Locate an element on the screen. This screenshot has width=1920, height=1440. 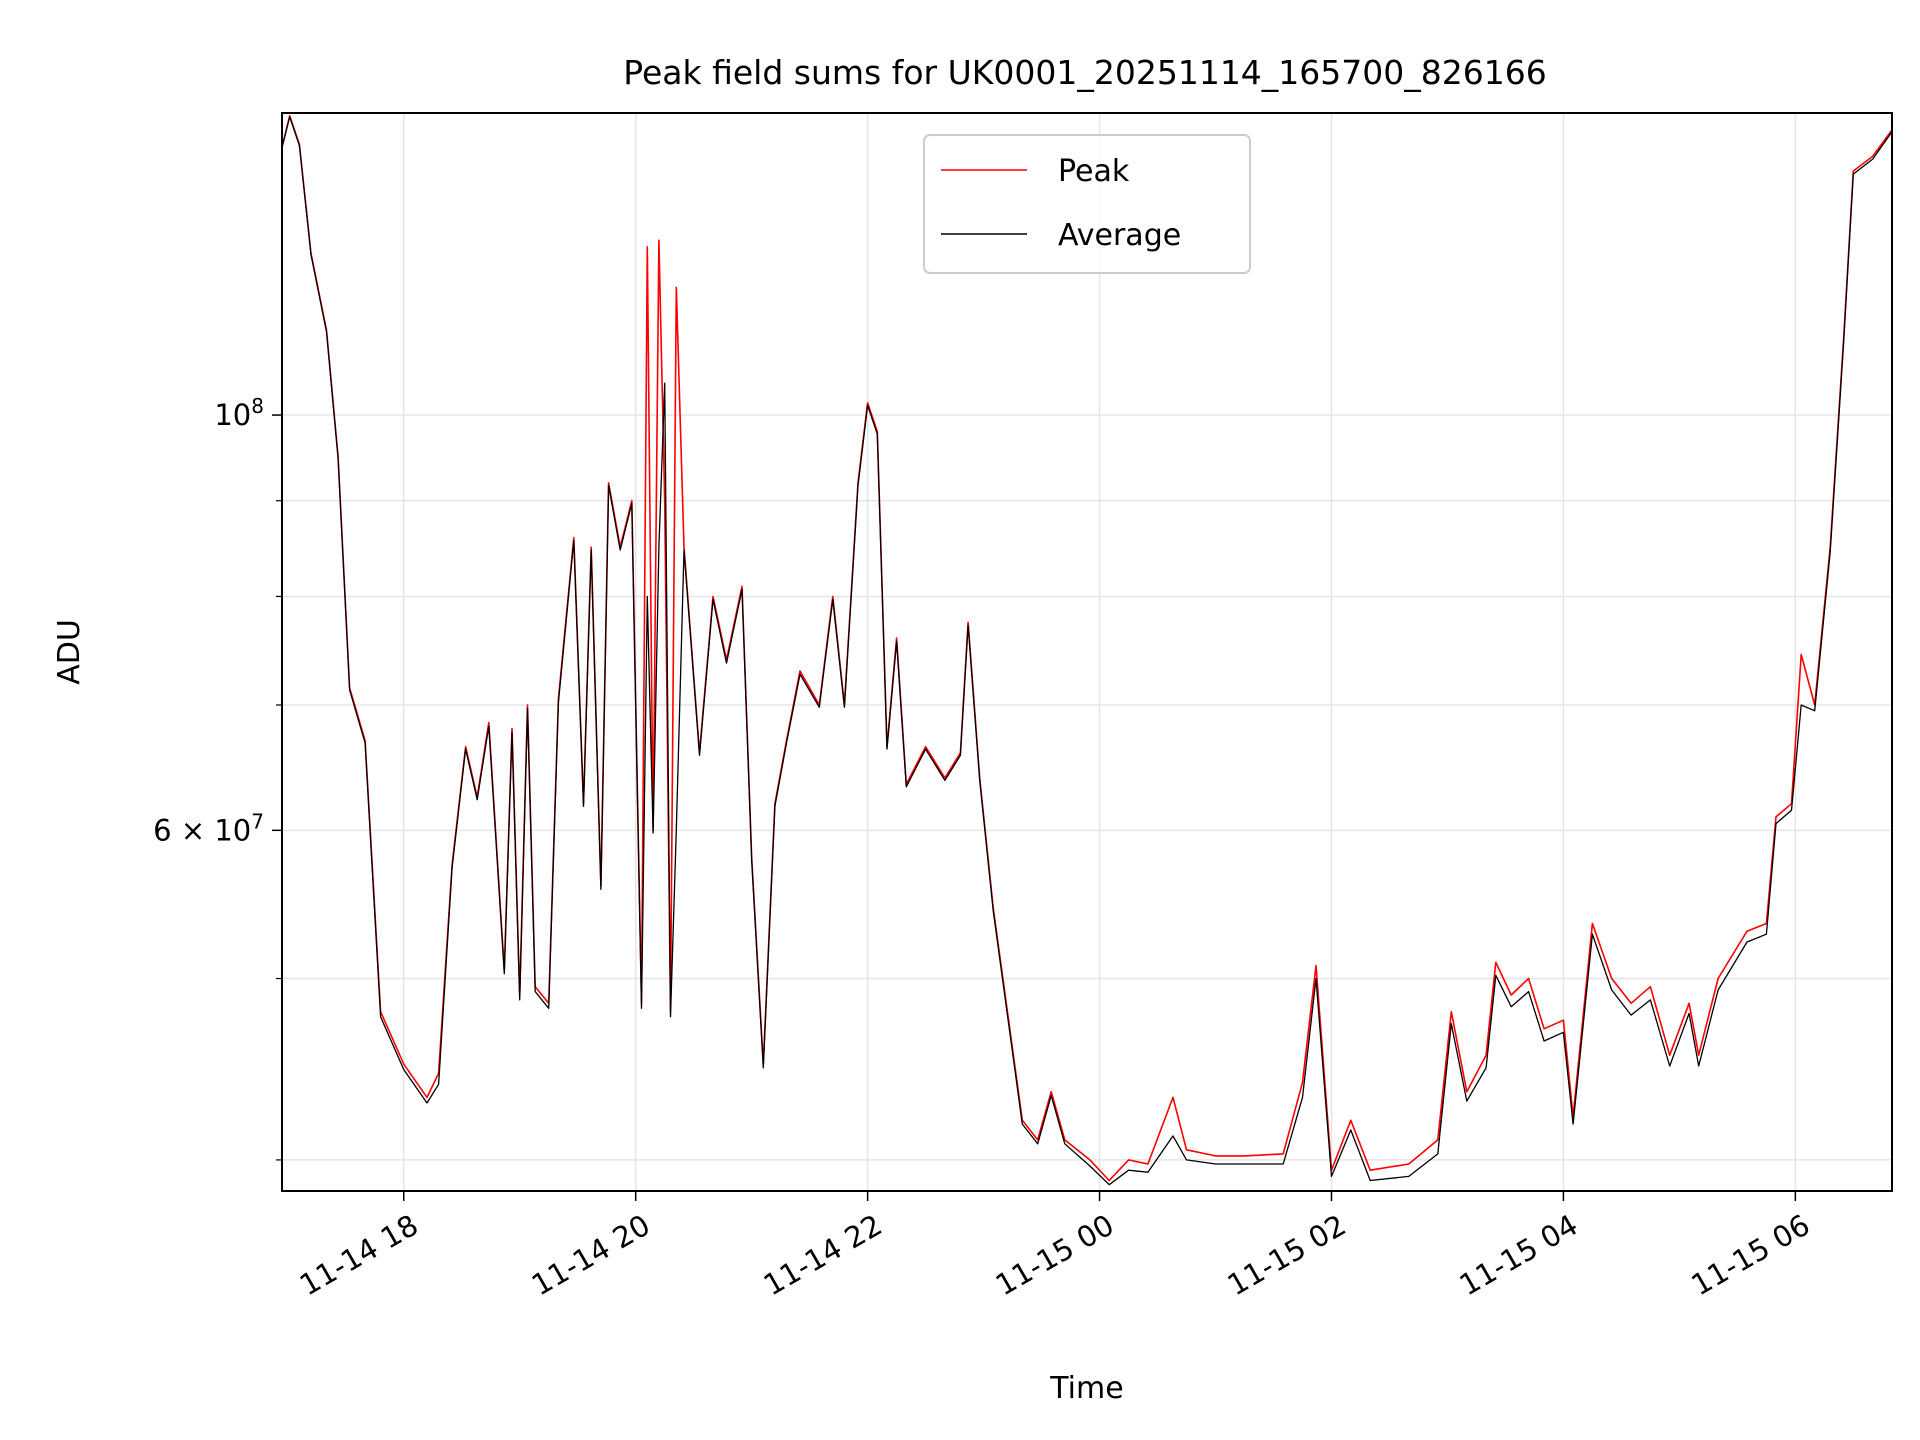
legend-average-label: Average is located at coordinates (1119, 235).